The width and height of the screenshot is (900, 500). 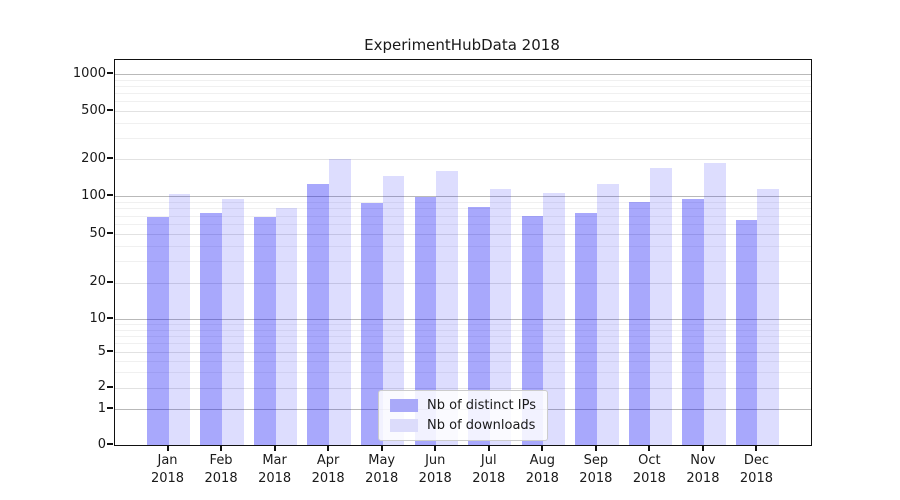 I want to click on legend: Nb of distinct IPs Nb of downloads, so click(x=463, y=415).